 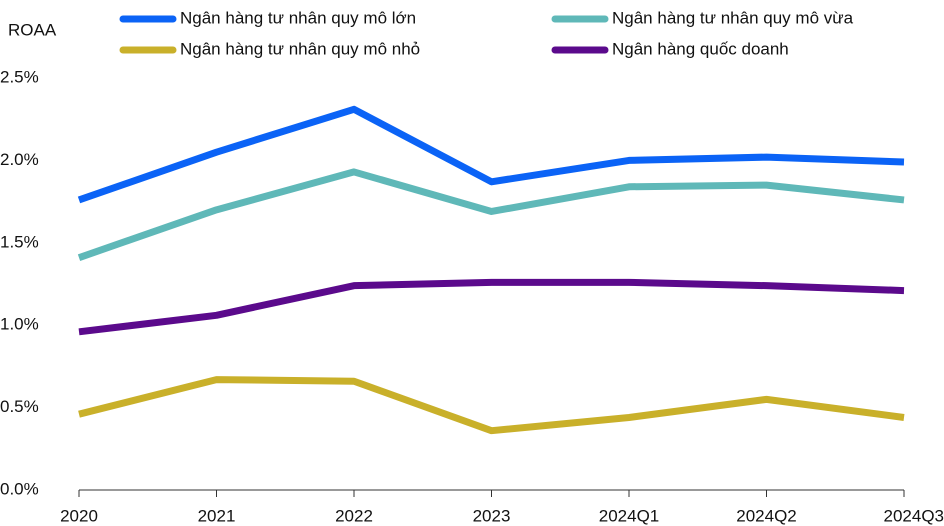 What do you see at coordinates (19, 241) in the screenshot?
I see `y-tick-label: 1.5%` at bounding box center [19, 241].